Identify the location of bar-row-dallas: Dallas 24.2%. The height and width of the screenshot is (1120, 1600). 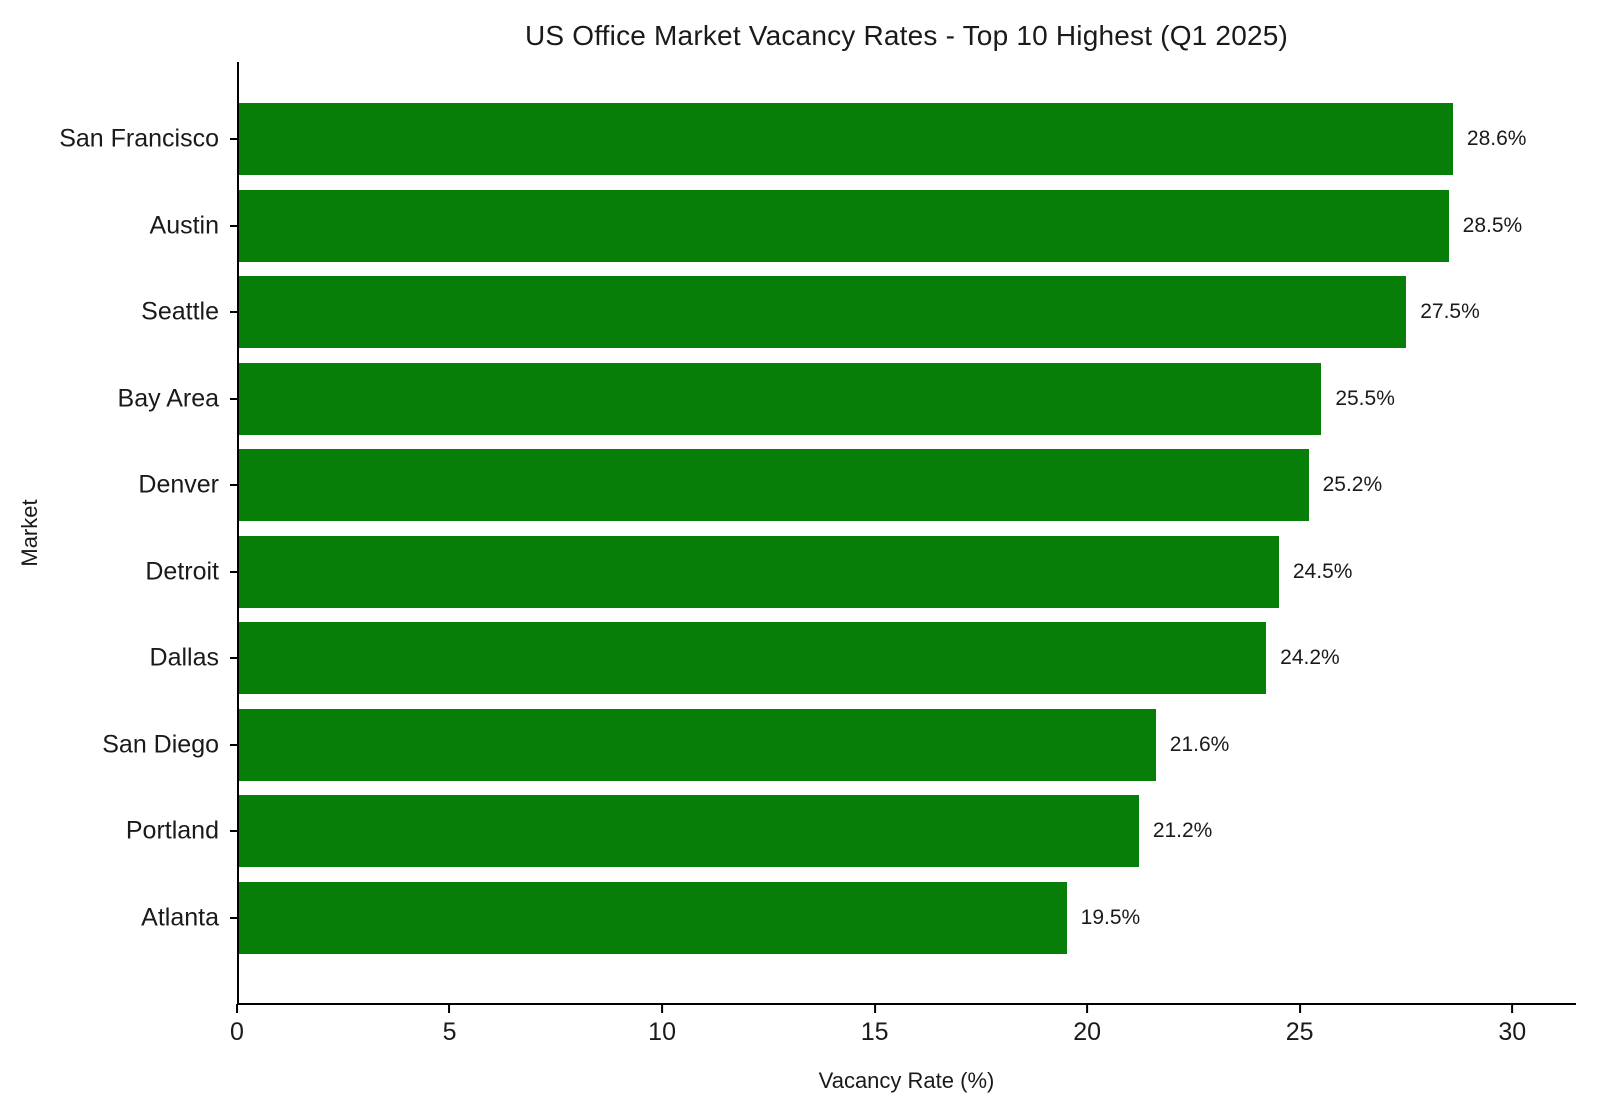
(863, 658).